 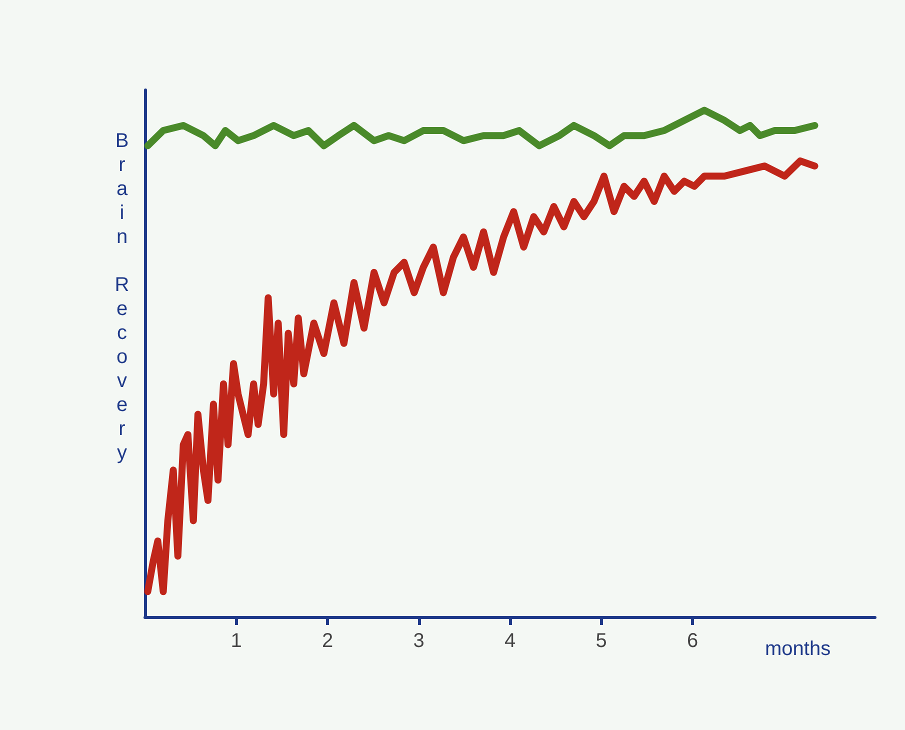 What do you see at coordinates (418, 641) in the screenshot?
I see `x-tick-label: 3` at bounding box center [418, 641].